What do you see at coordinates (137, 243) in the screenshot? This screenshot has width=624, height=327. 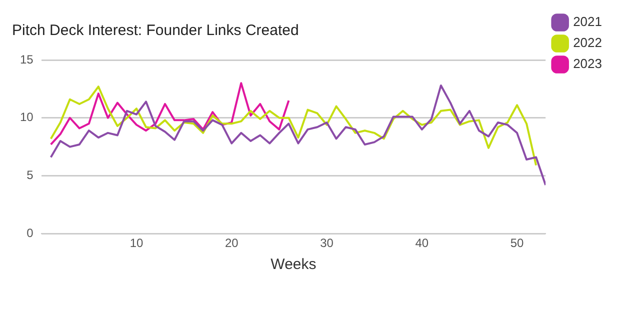 I see `x-tick-label: 10` at bounding box center [137, 243].